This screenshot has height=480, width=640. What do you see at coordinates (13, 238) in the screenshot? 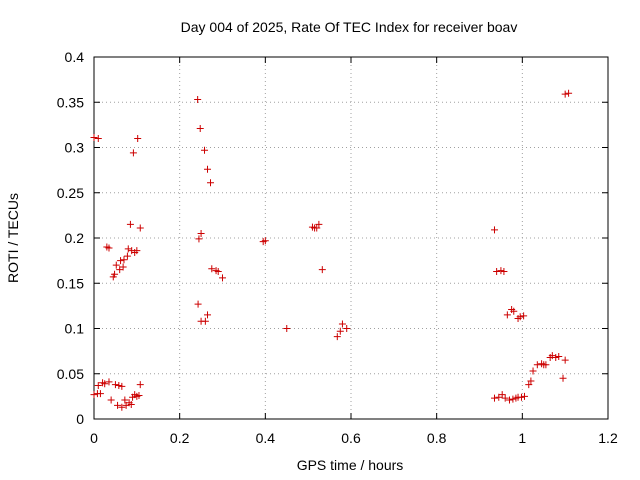
I see `y-axis-label: ROTI / TECUs` at bounding box center [13, 238].